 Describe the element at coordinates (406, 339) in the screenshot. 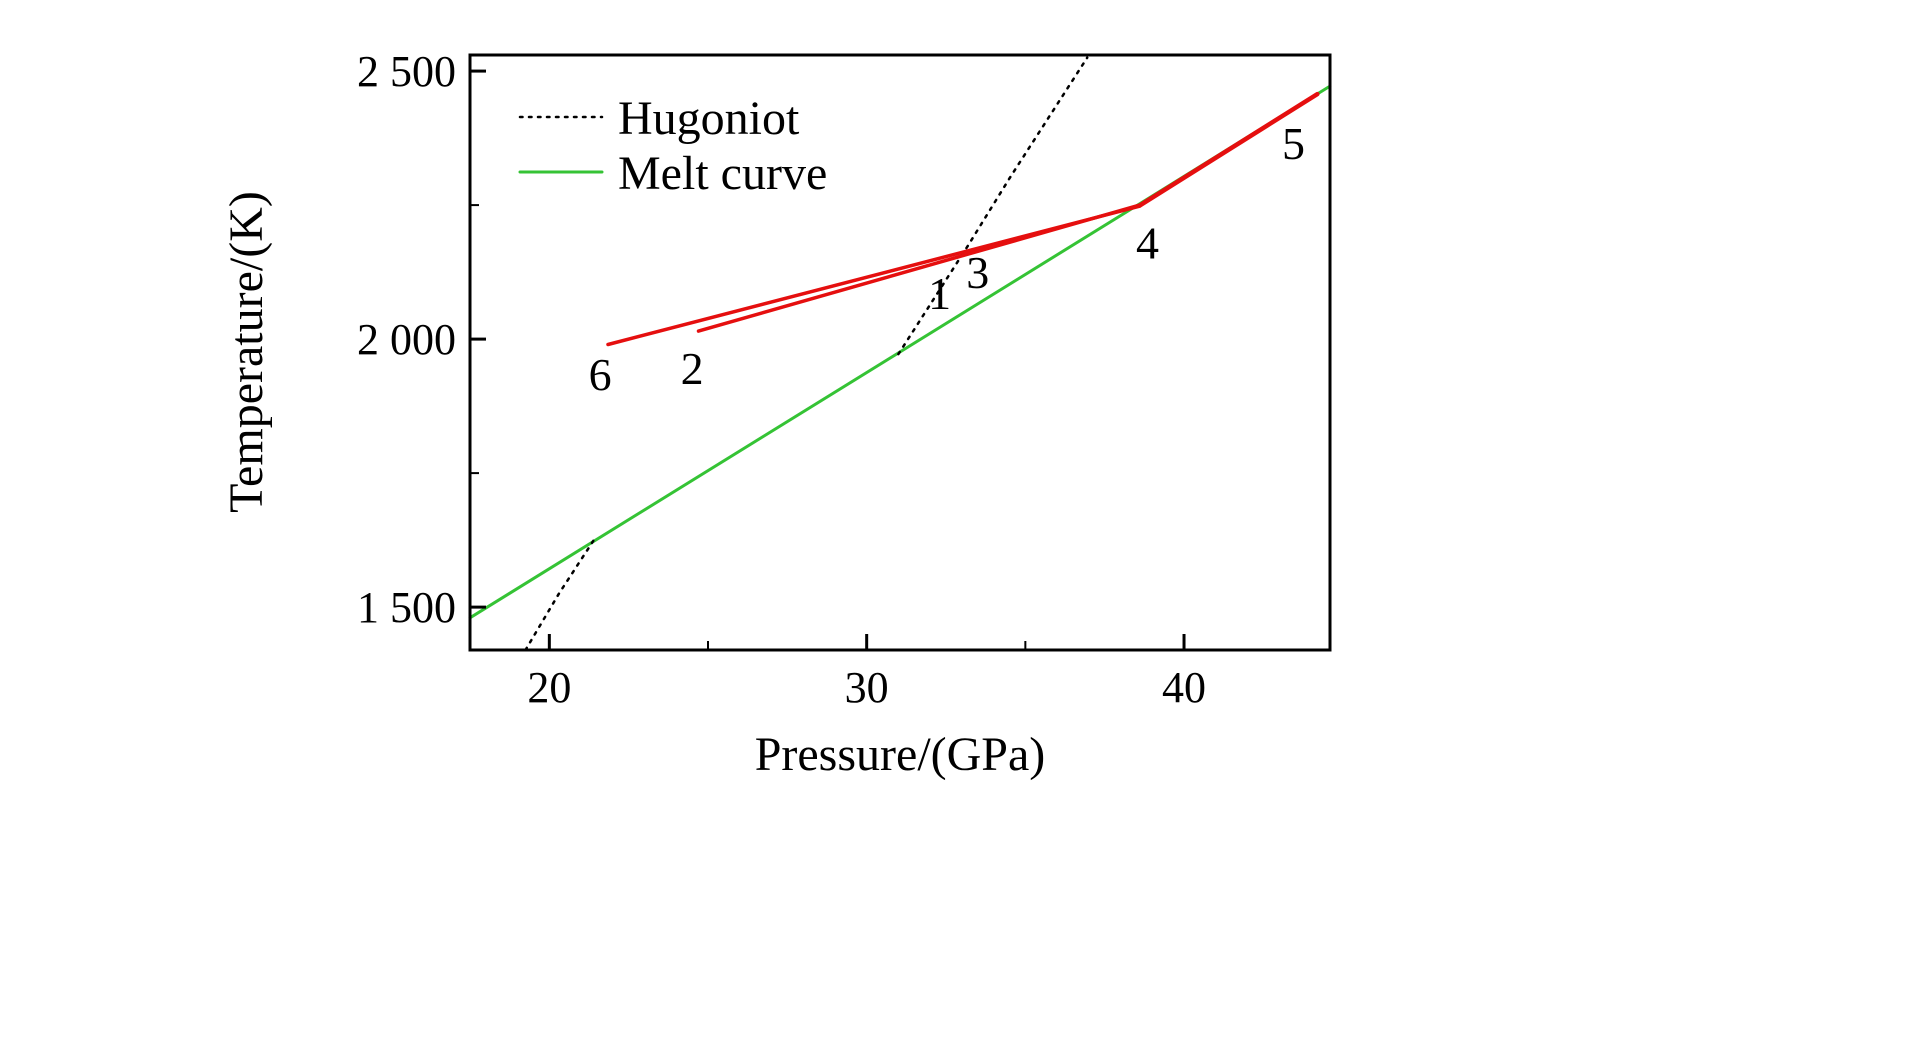

I see `y-tick-label: 2 000` at that location.